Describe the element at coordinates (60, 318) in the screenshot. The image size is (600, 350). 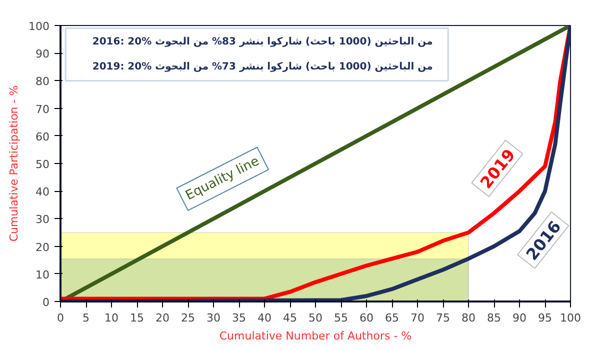
I see `x-tick-label: 0` at that location.